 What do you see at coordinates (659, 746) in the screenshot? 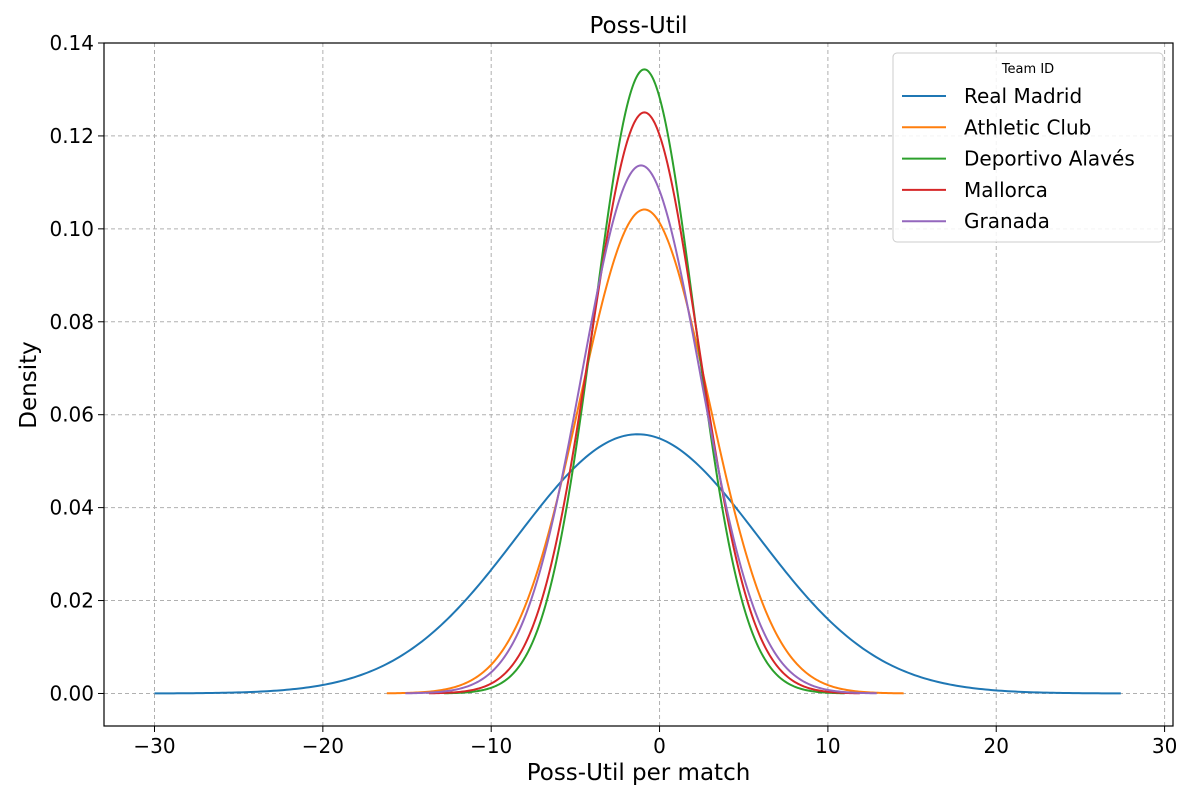
I see `x-tick-label: 0` at bounding box center [659, 746].